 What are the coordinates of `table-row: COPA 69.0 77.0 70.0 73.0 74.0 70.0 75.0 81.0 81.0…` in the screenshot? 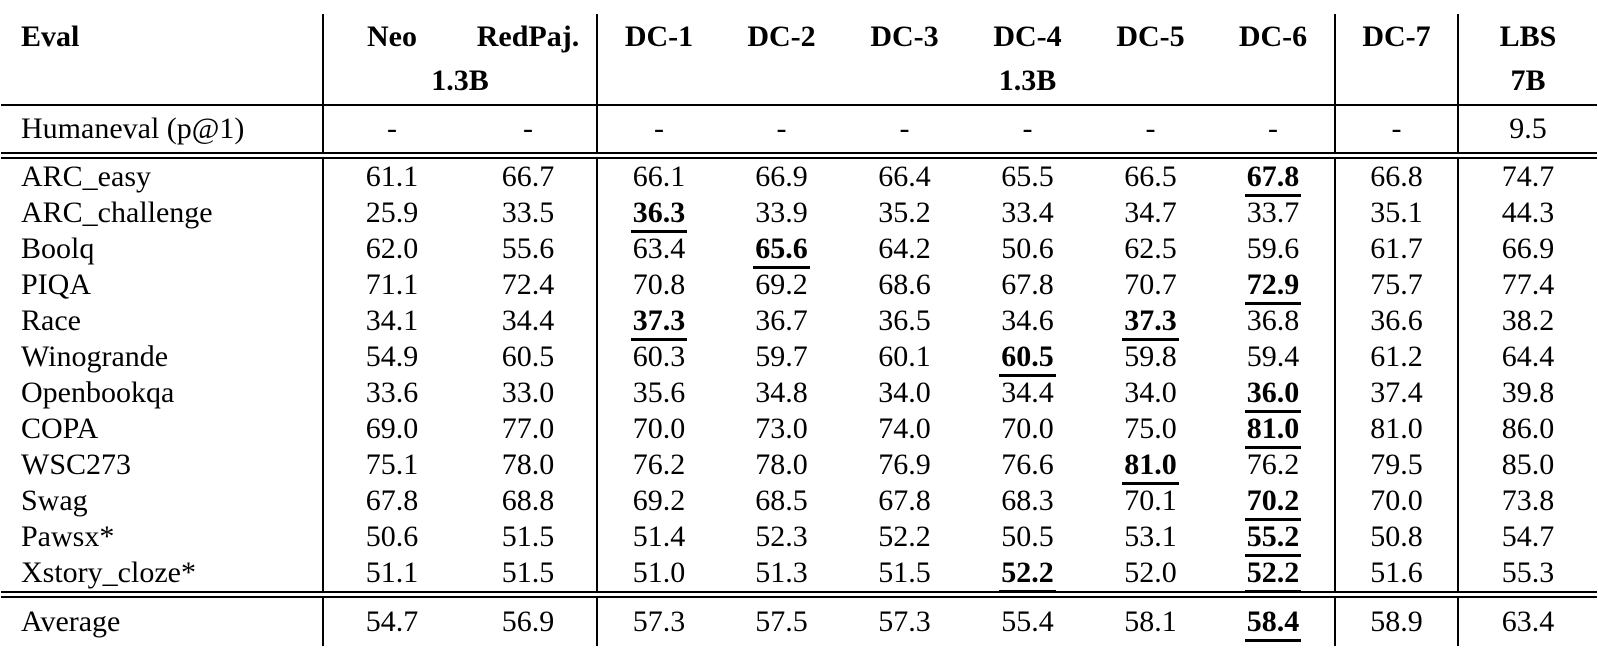 It's located at (799, 430).